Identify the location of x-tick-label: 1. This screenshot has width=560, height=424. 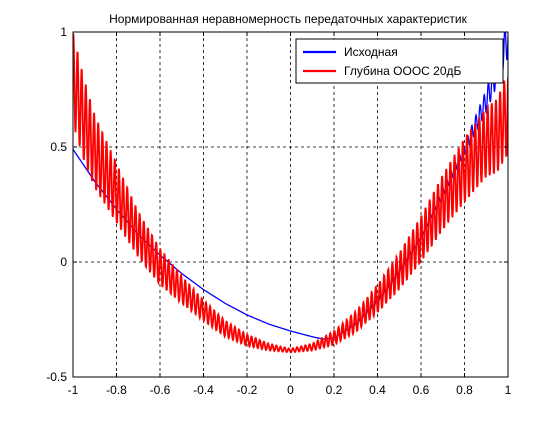
(508, 390).